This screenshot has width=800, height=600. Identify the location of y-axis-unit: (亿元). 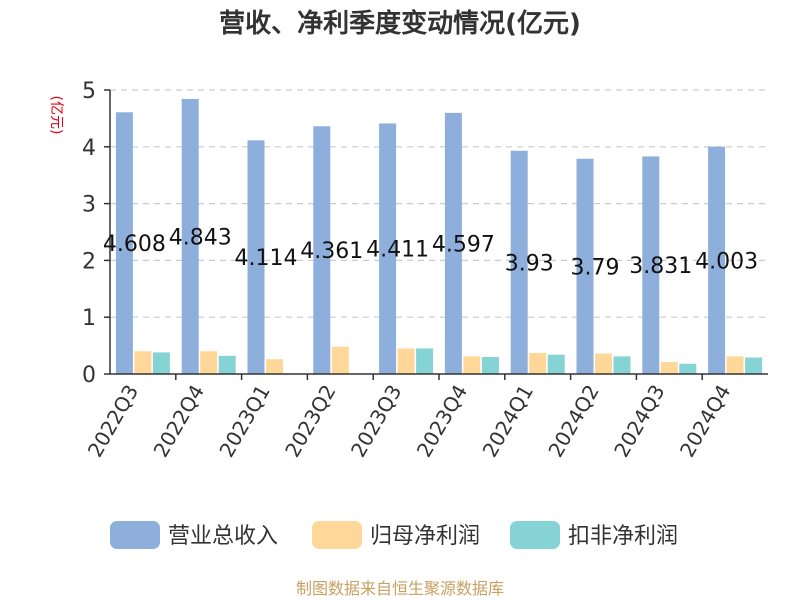
(56, 115).